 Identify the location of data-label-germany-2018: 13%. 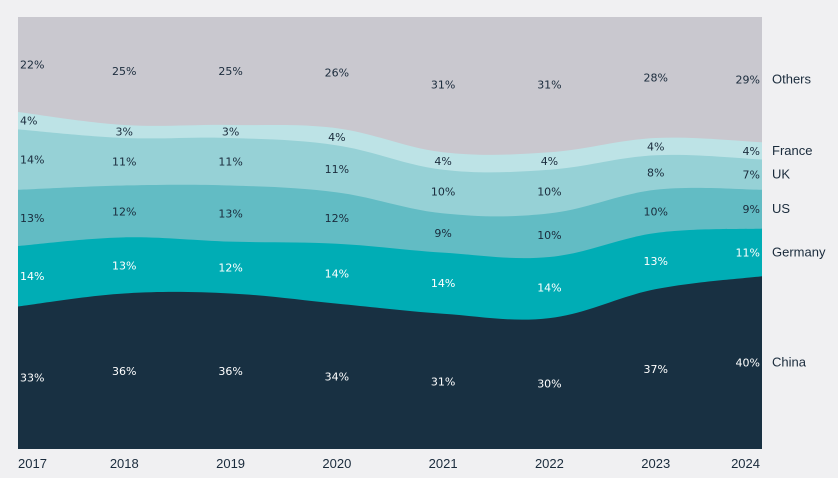
(124, 265).